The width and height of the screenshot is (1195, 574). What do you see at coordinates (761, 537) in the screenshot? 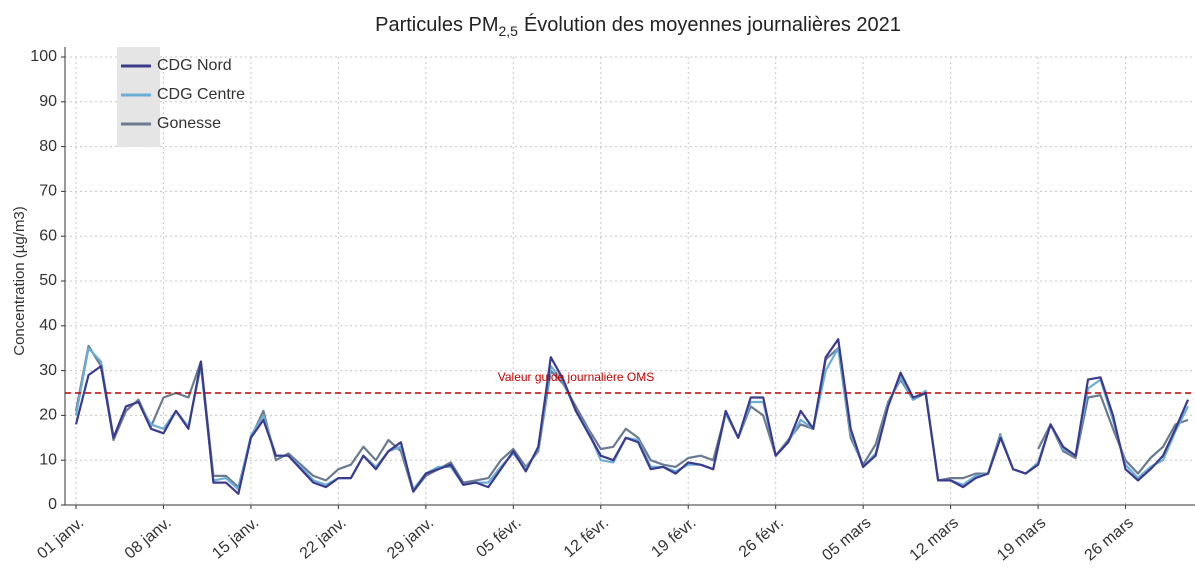
I see `x-tick-label: 26 févr.` at bounding box center [761, 537].